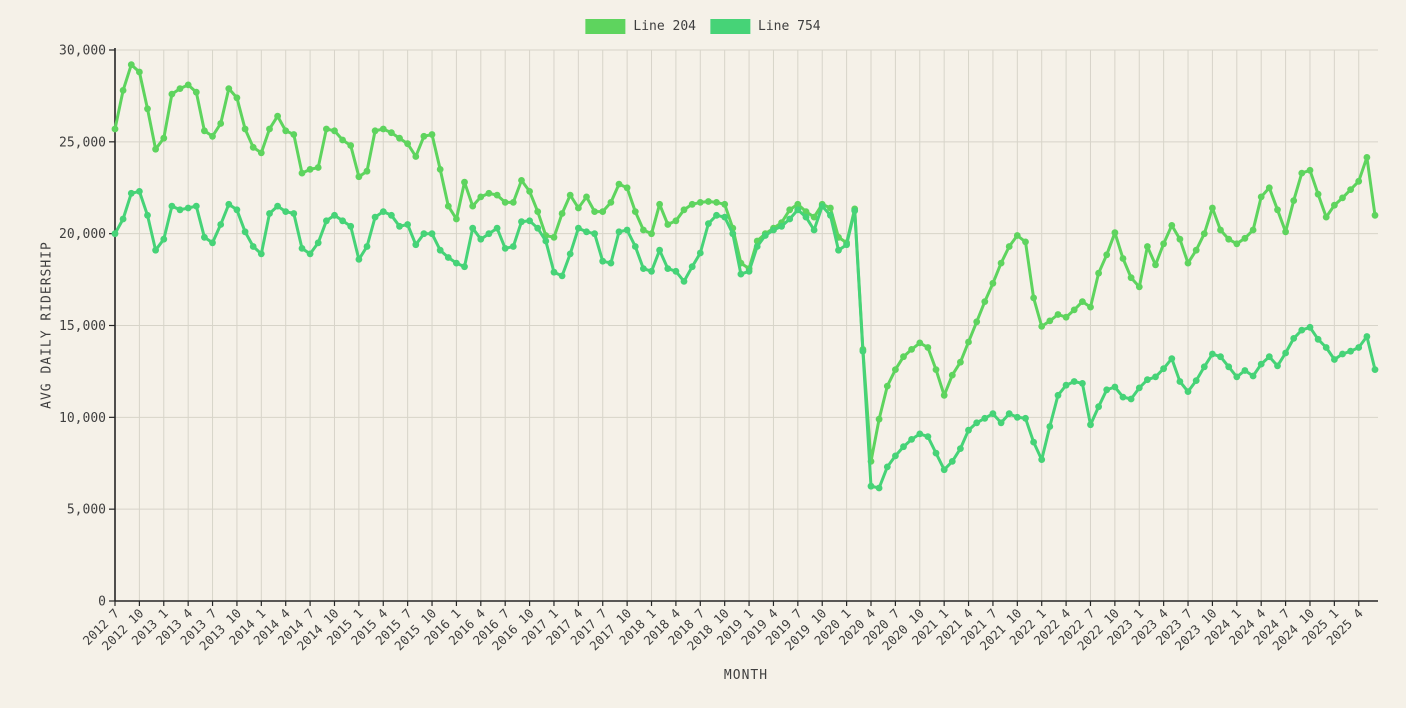 This screenshot has height=708, width=1406. Describe the element at coordinates (664, 26) in the screenshot. I see `legend-label: Line 204` at that location.